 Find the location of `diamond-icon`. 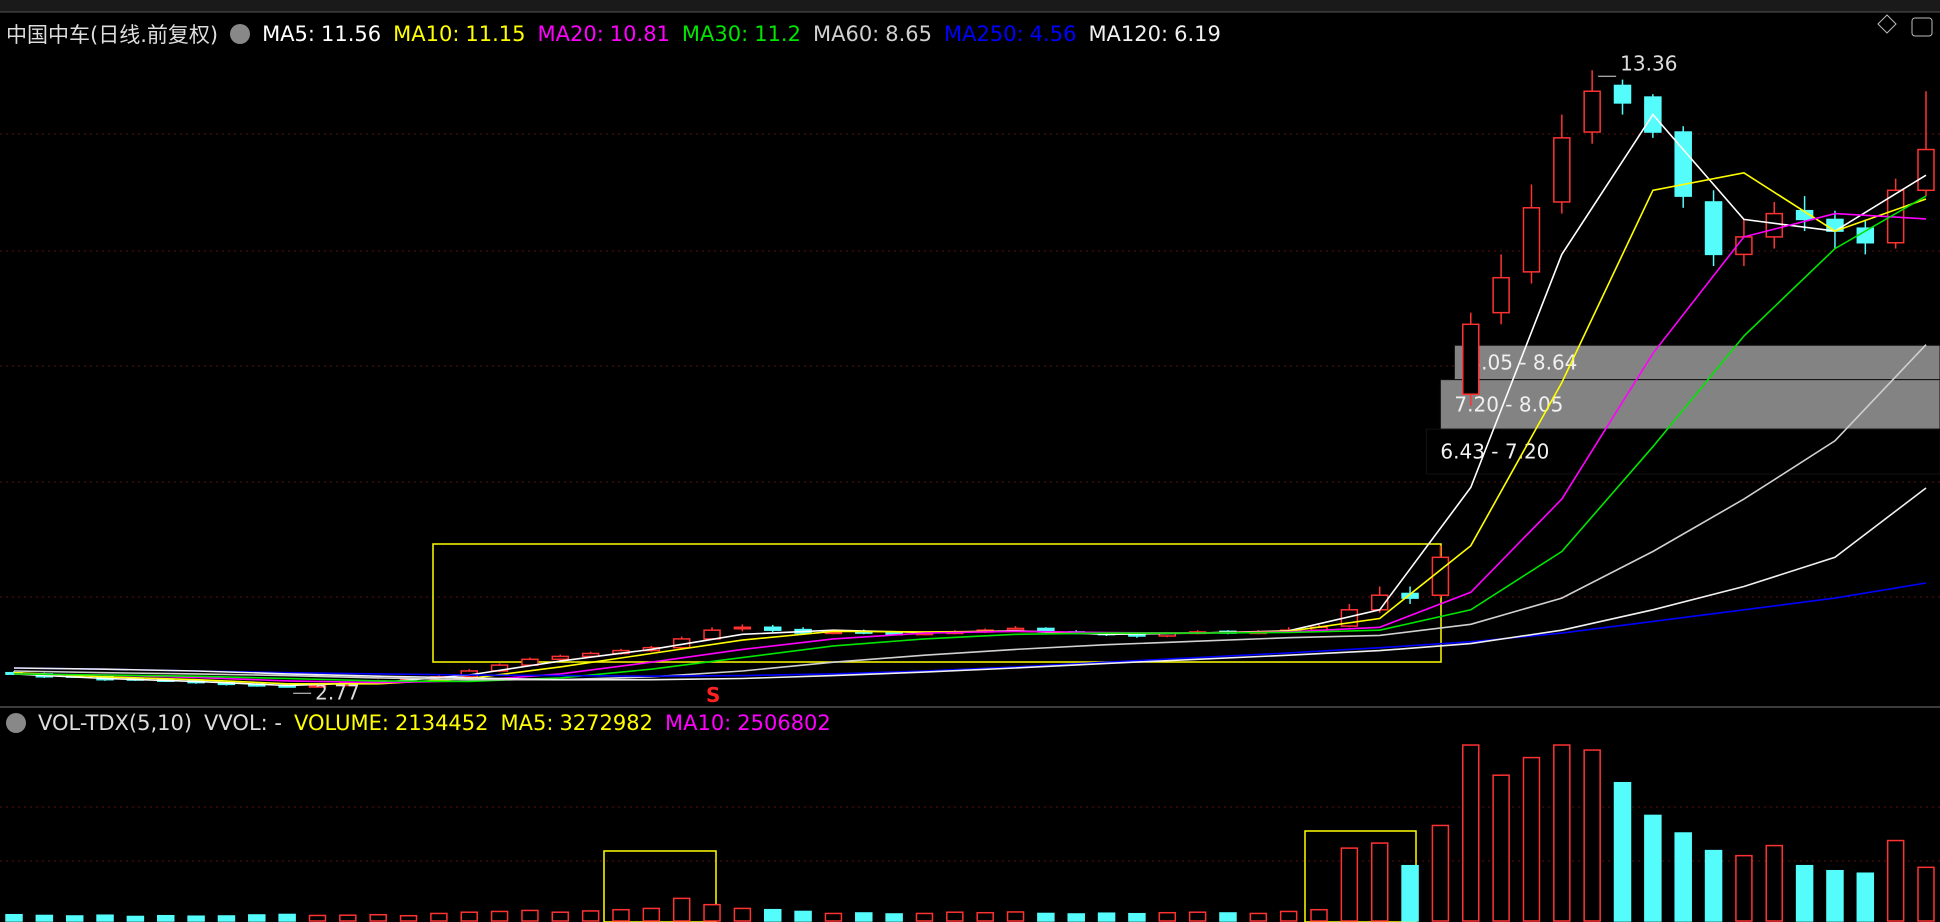

diamond-icon is located at coordinates (1887, 24).